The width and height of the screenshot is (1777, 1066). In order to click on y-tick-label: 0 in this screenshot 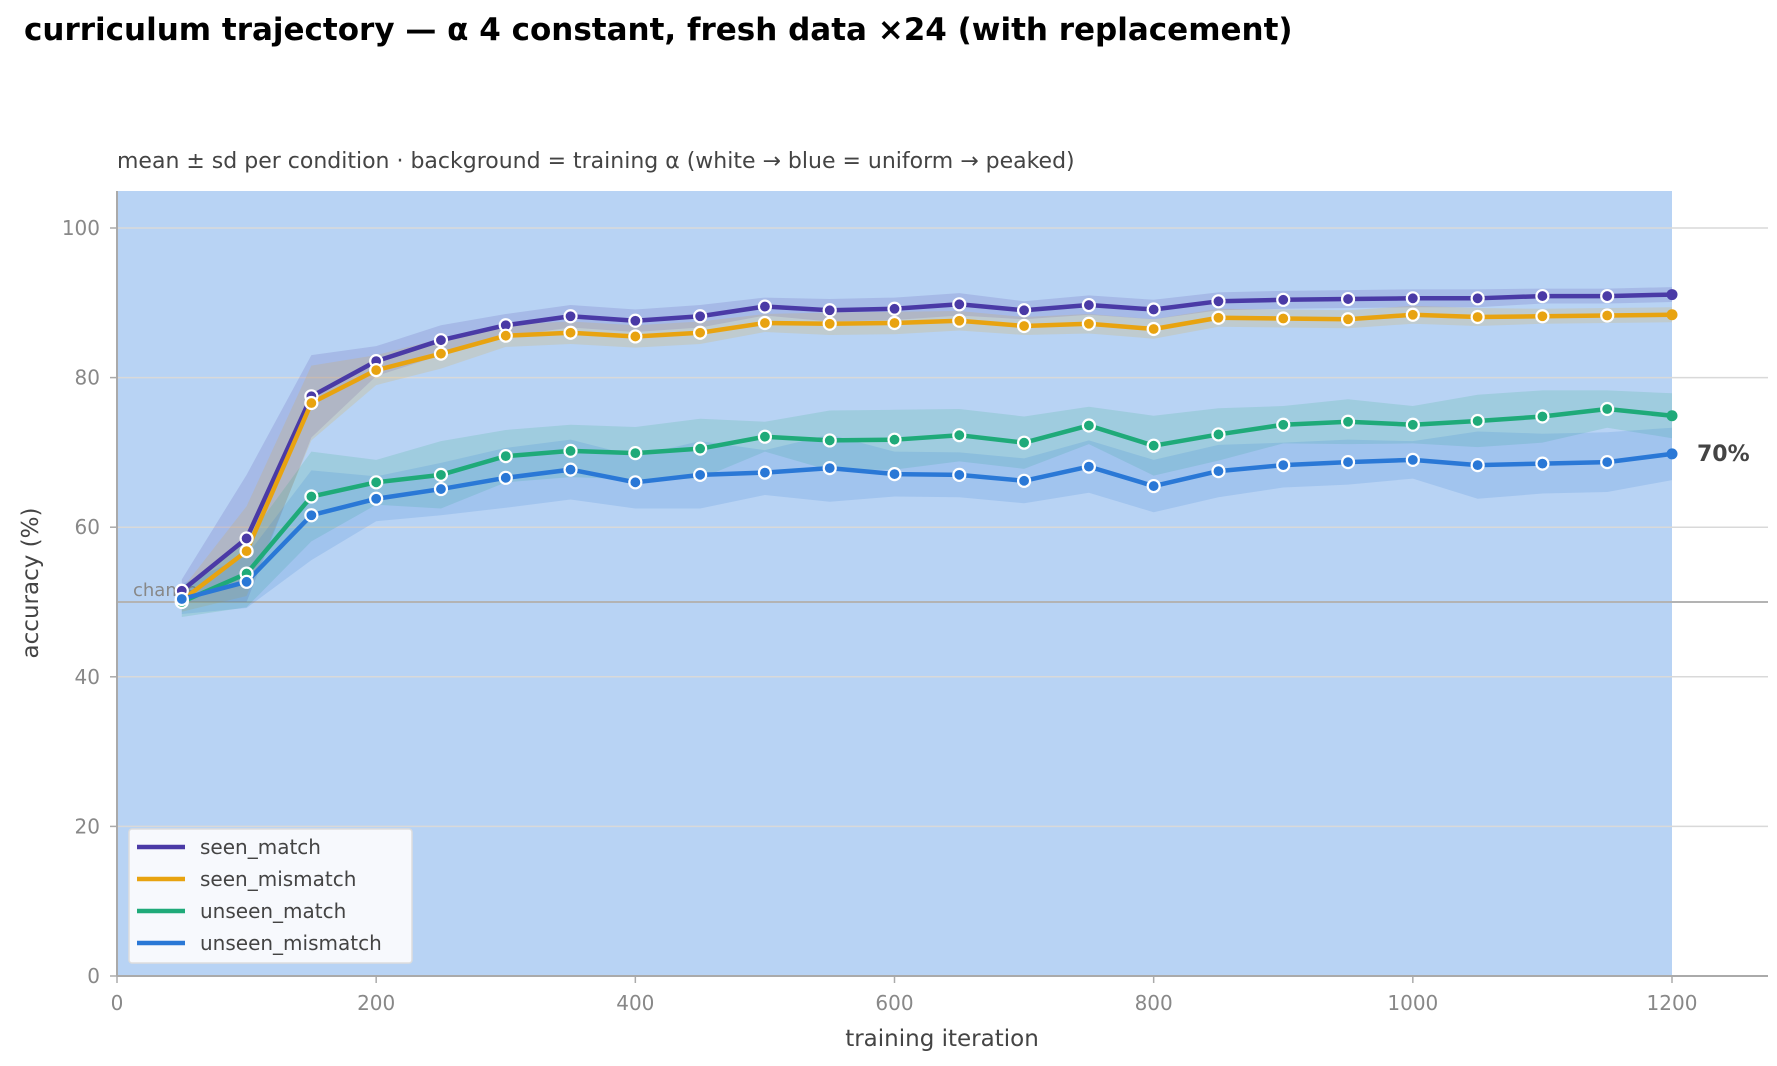, I will do `click(93, 976)`.